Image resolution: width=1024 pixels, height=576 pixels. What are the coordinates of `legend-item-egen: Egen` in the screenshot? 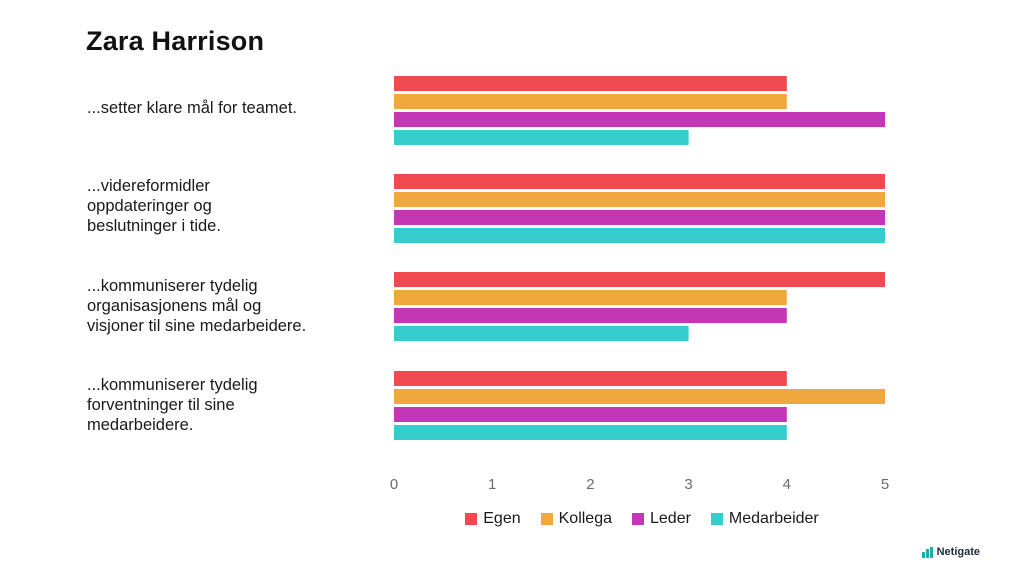 It's located at (493, 519).